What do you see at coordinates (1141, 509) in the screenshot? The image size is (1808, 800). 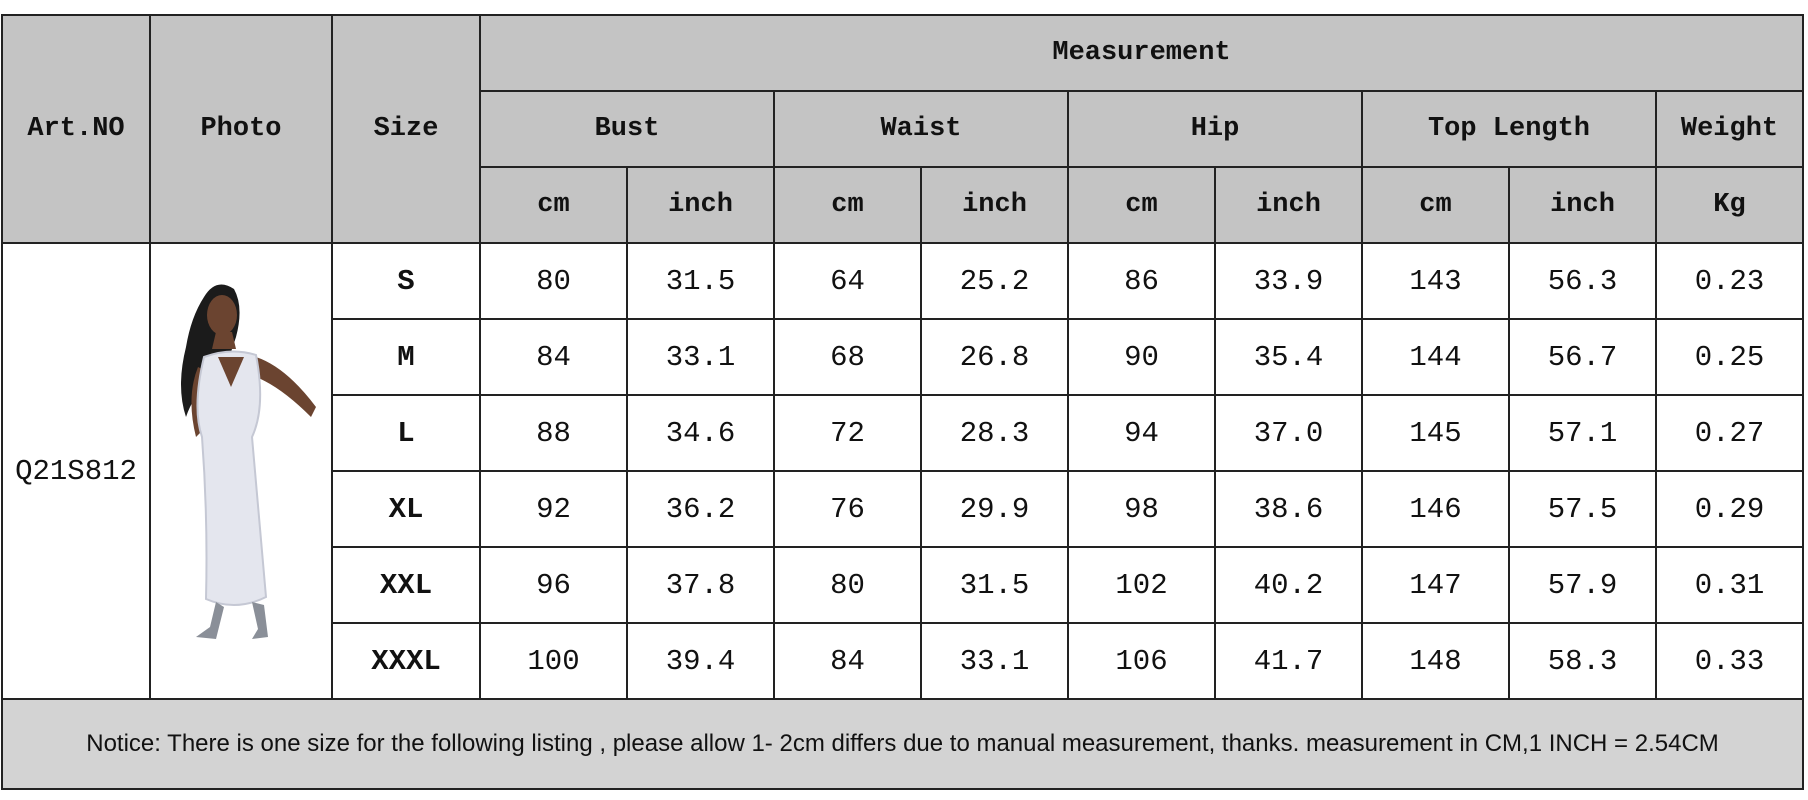 I see `value-cell: 98` at bounding box center [1141, 509].